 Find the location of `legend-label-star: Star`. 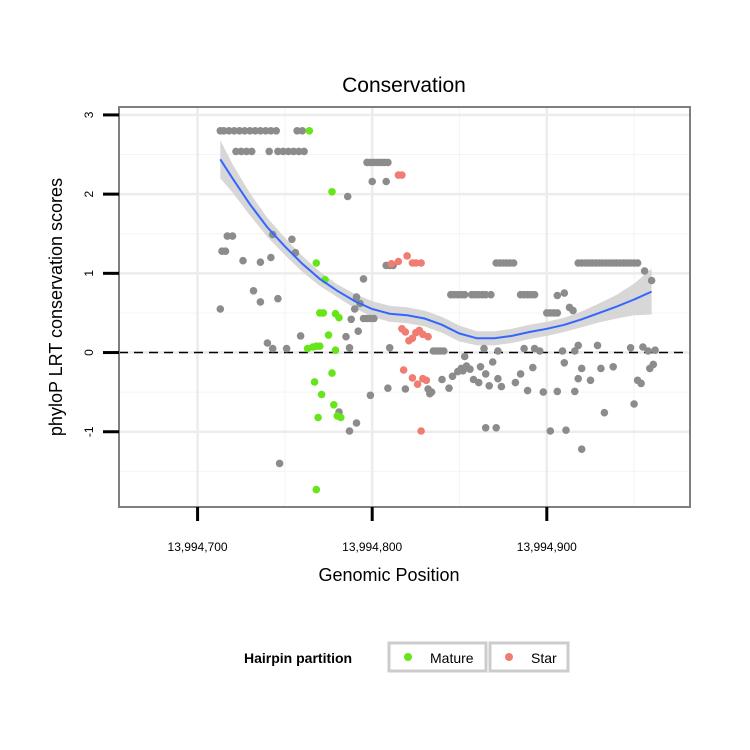

legend-label-star: Star is located at coordinates (544, 658).